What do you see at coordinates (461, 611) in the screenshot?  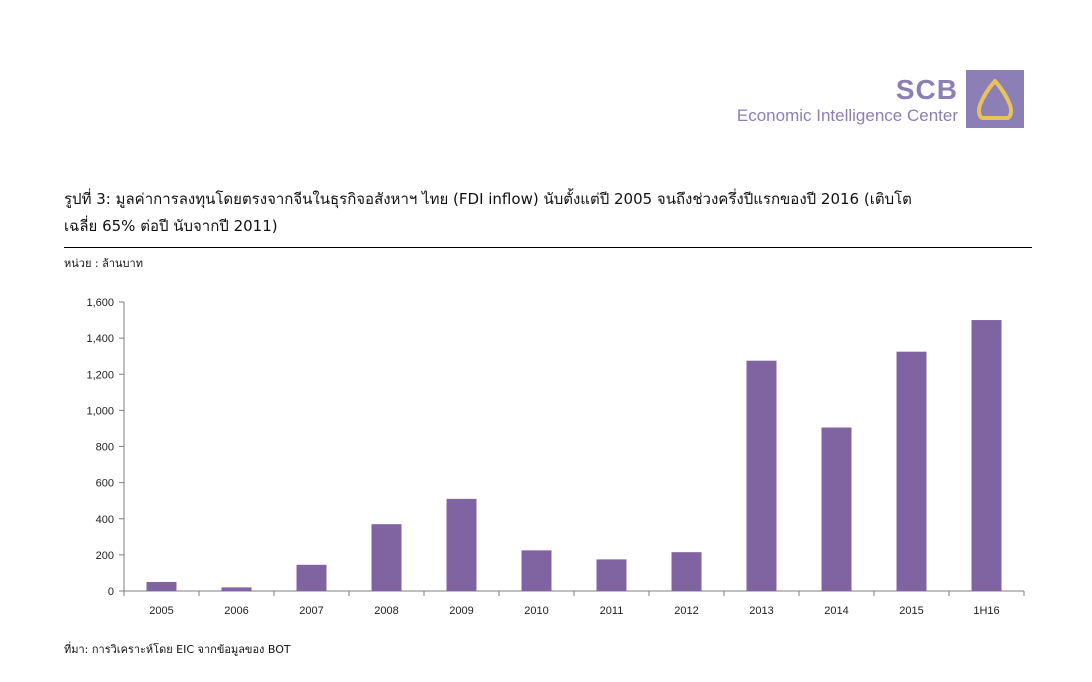 I see `x-tick-label: 2009` at bounding box center [461, 611].